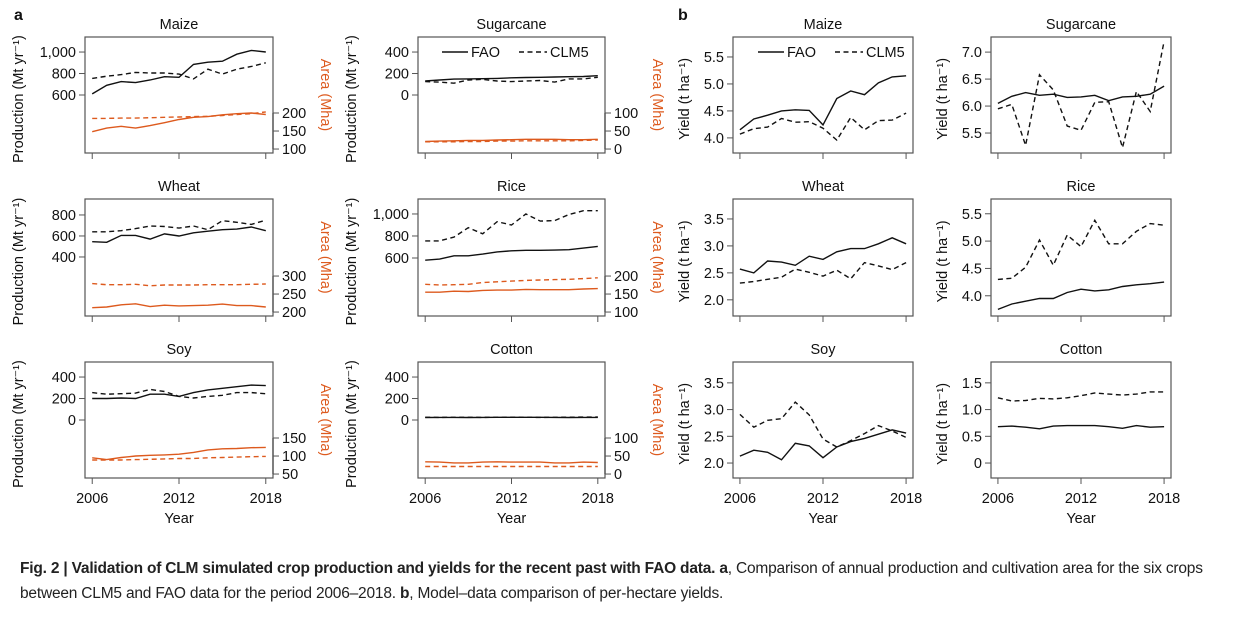 The width and height of the screenshot is (1247, 617). Describe the element at coordinates (618, 475) in the screenshot. I see `y2-tick-label: 0` at that location.